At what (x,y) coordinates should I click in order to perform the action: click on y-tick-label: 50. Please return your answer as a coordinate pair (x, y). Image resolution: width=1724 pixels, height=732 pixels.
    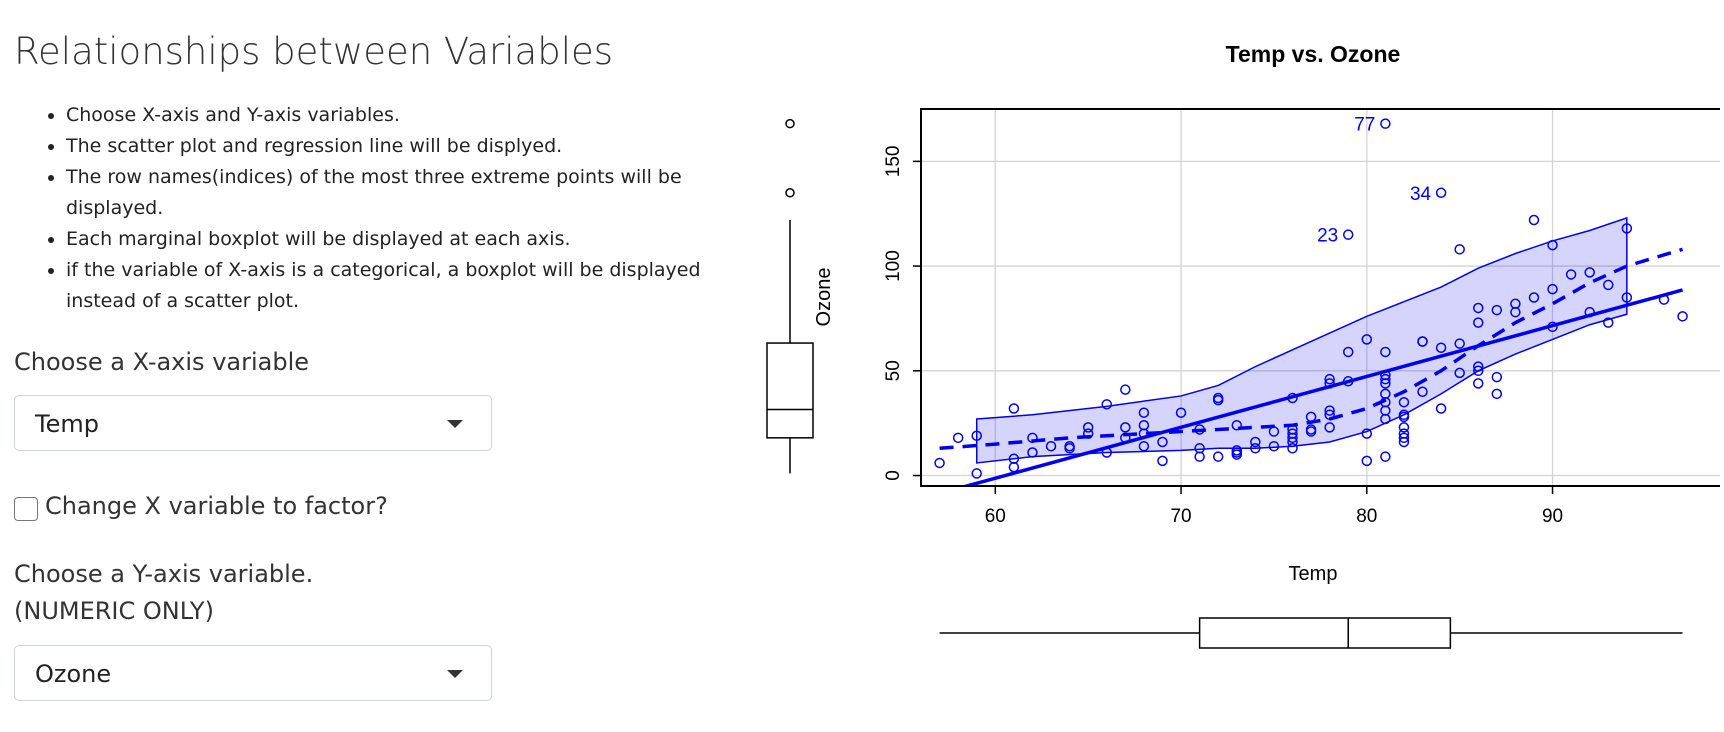
    Looking at the image, I should click on (893, 370).